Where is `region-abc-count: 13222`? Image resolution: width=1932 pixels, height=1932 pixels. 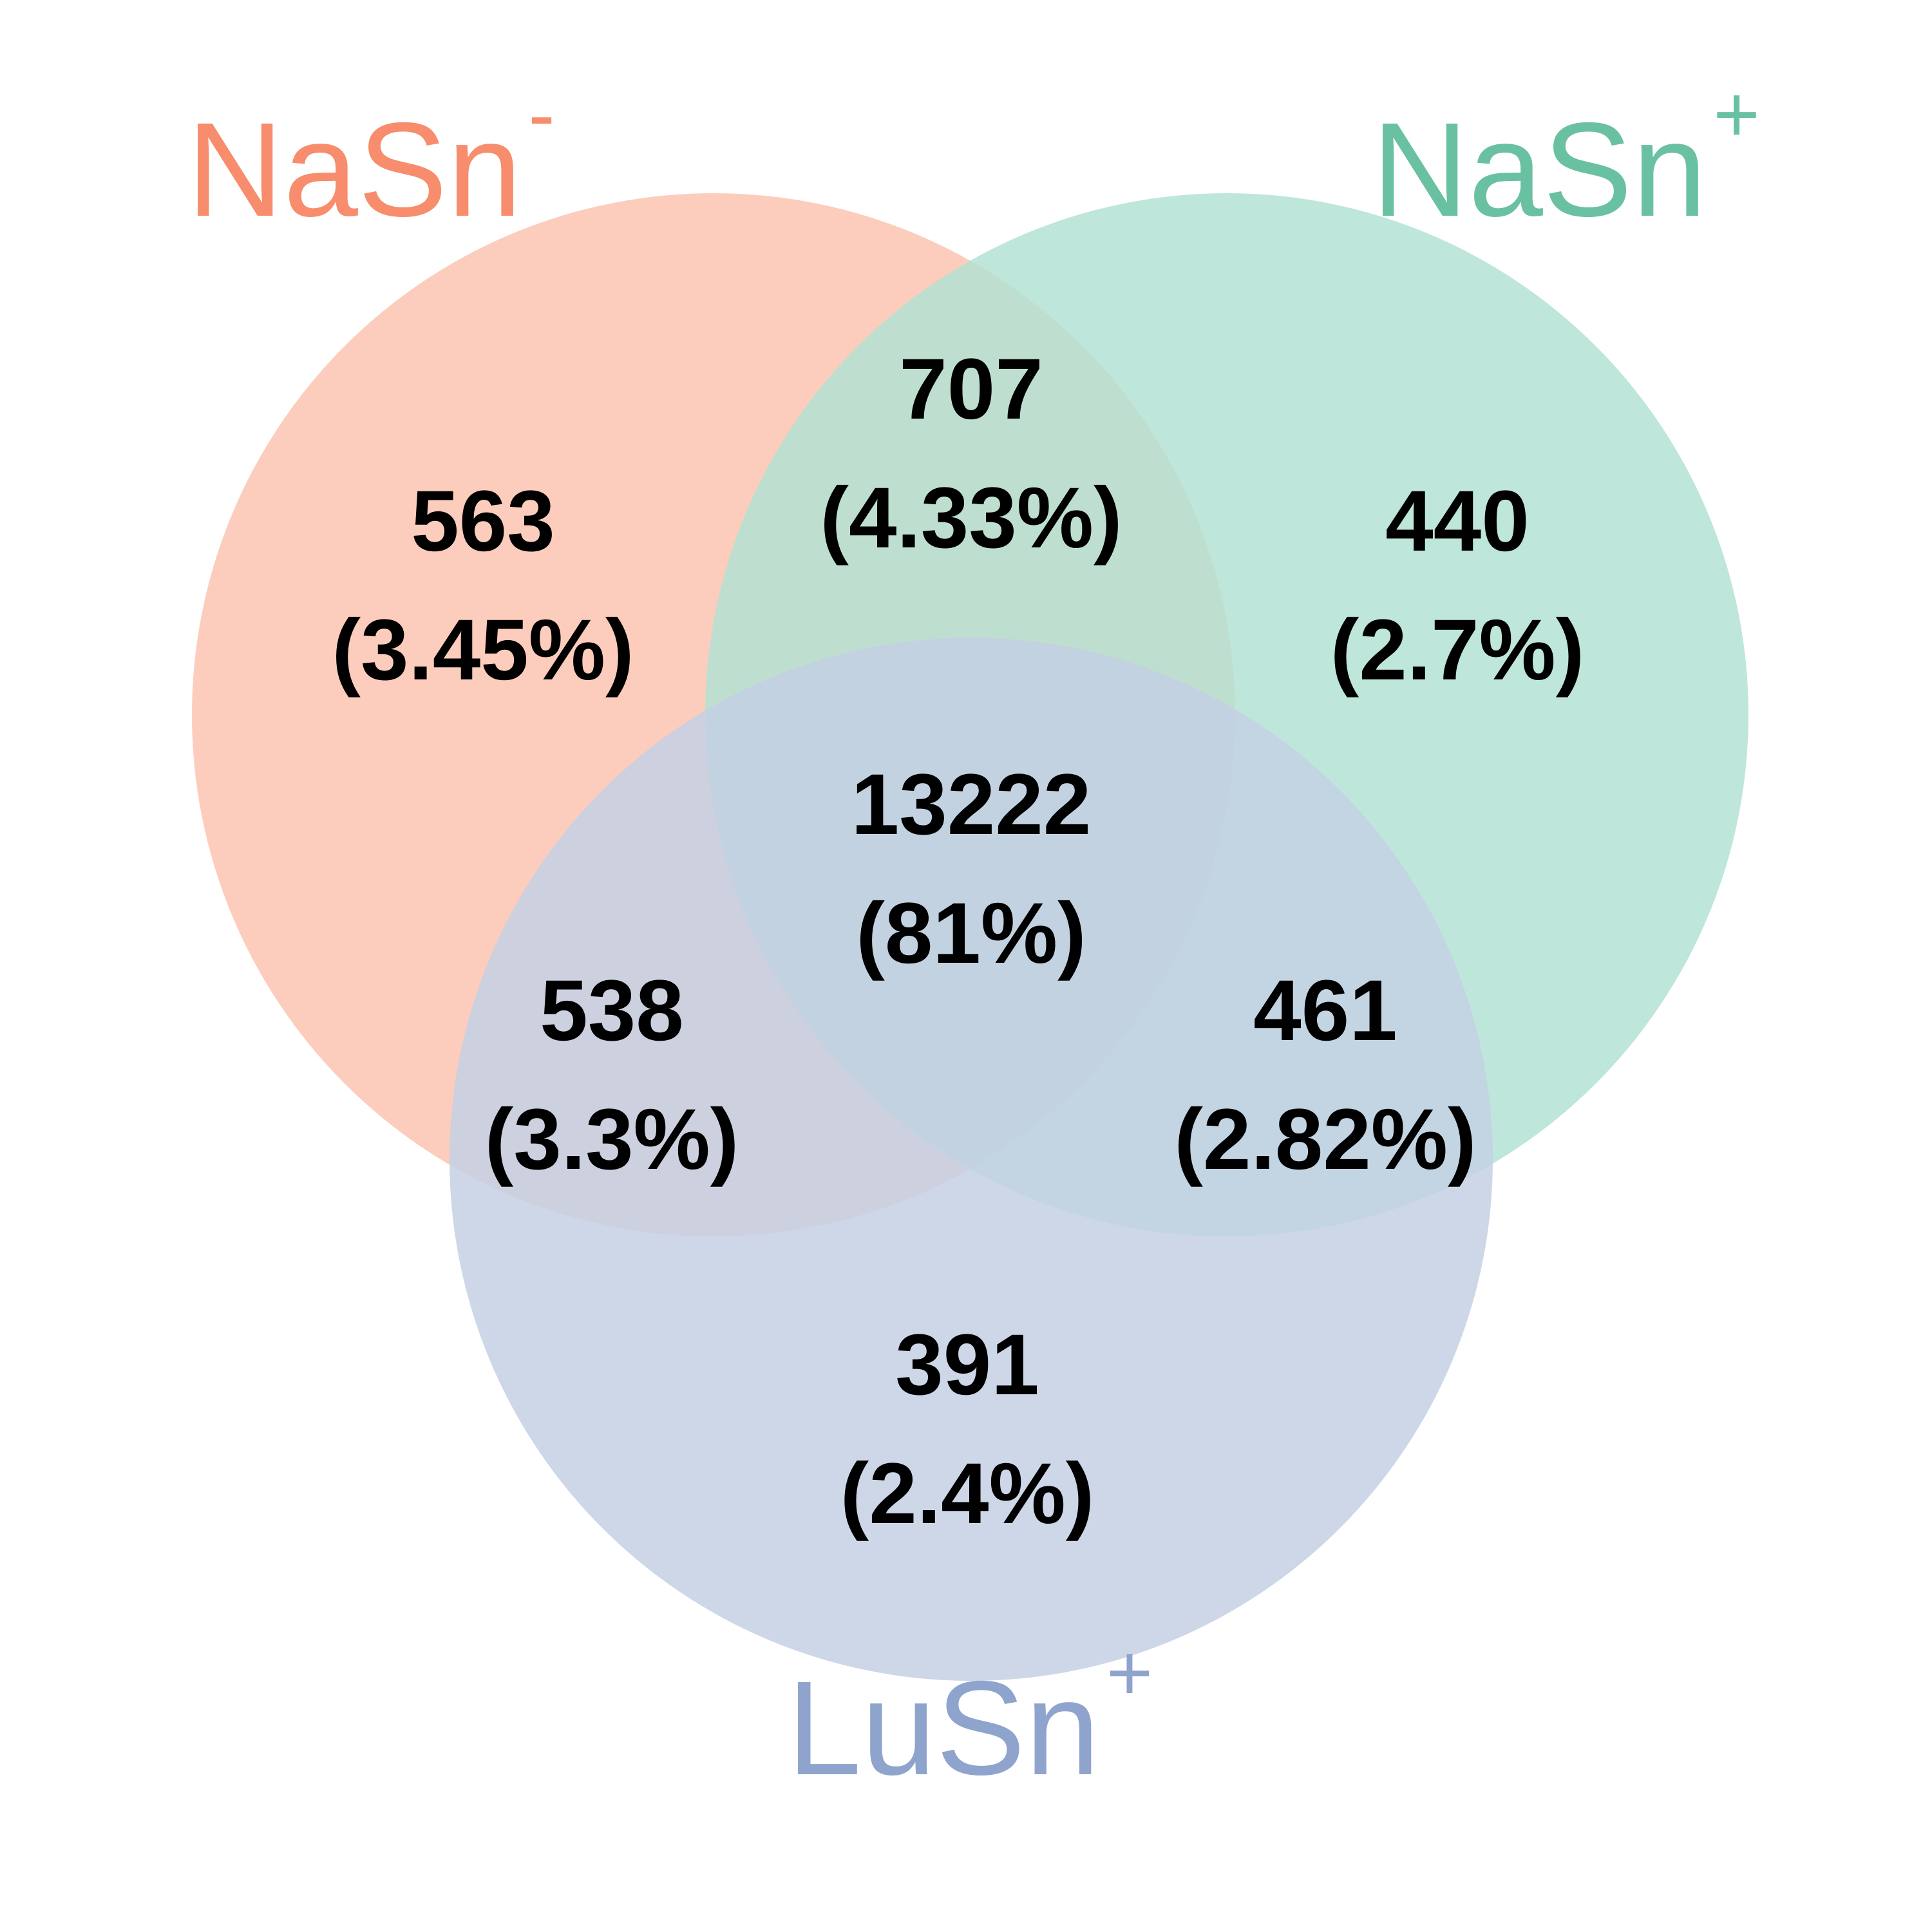 region-abc-count: 13222 is located at coordinates (972, 805).